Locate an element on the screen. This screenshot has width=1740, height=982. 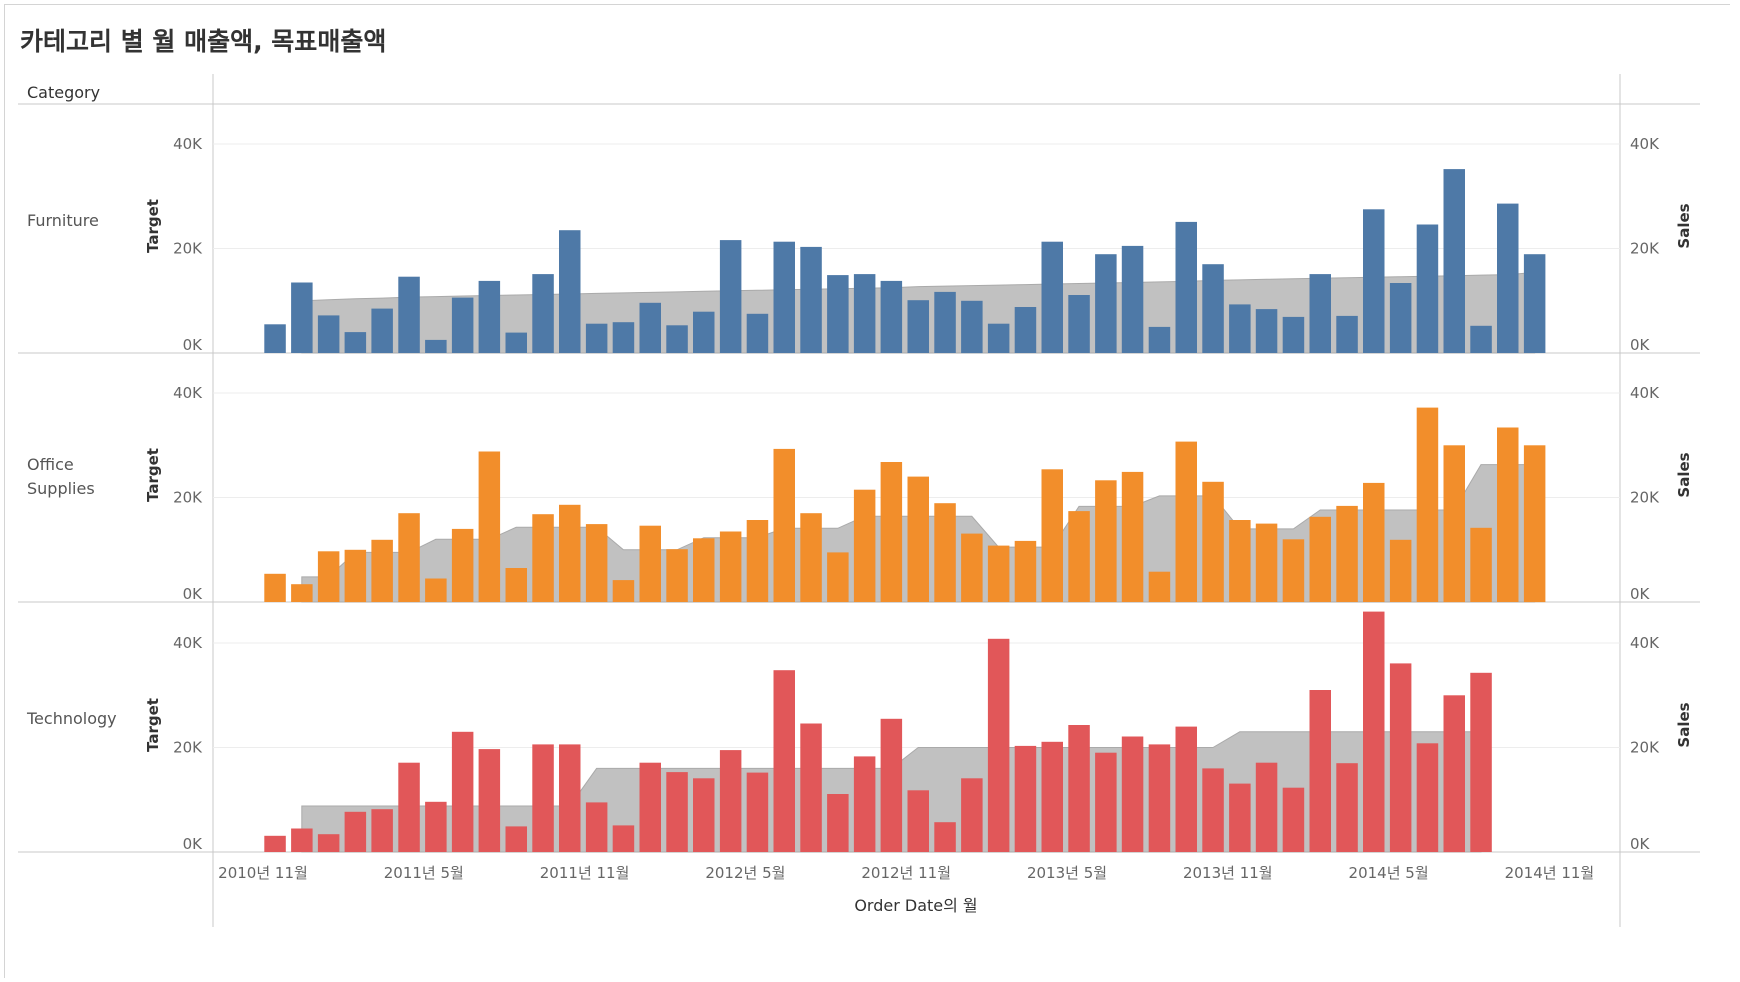
x-tick-label: 2012년 5월 is located at coordinates (745, 873).